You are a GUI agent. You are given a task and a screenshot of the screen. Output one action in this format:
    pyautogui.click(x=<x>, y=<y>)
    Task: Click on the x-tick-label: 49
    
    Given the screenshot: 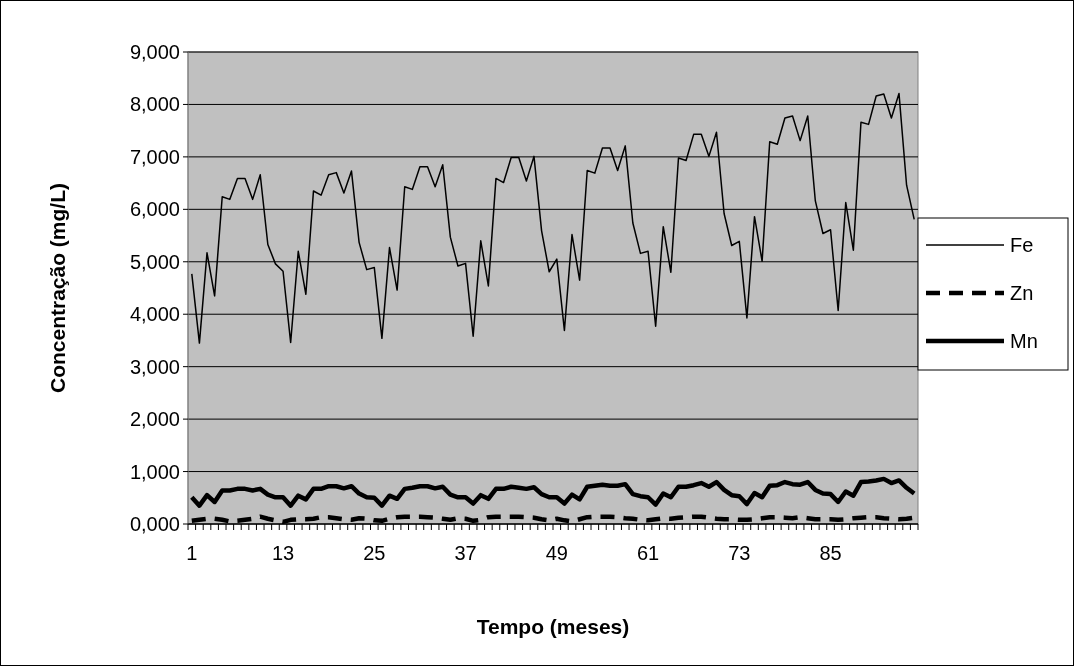 What is the action you would take?
    pyautogui.click(x=556, y=553)
    